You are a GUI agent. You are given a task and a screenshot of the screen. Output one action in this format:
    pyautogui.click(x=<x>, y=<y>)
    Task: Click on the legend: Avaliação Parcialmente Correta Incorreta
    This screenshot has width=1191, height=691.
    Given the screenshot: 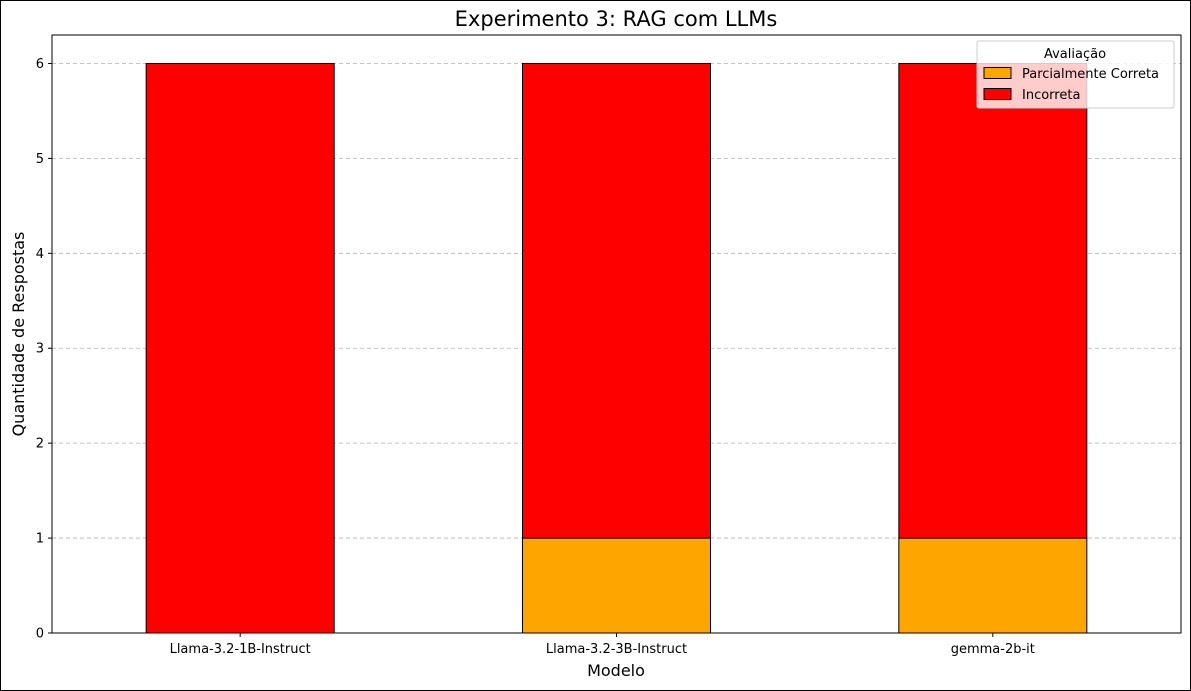 What is the action you would take?
    pyautogui.click(x=1075, y=74)
    